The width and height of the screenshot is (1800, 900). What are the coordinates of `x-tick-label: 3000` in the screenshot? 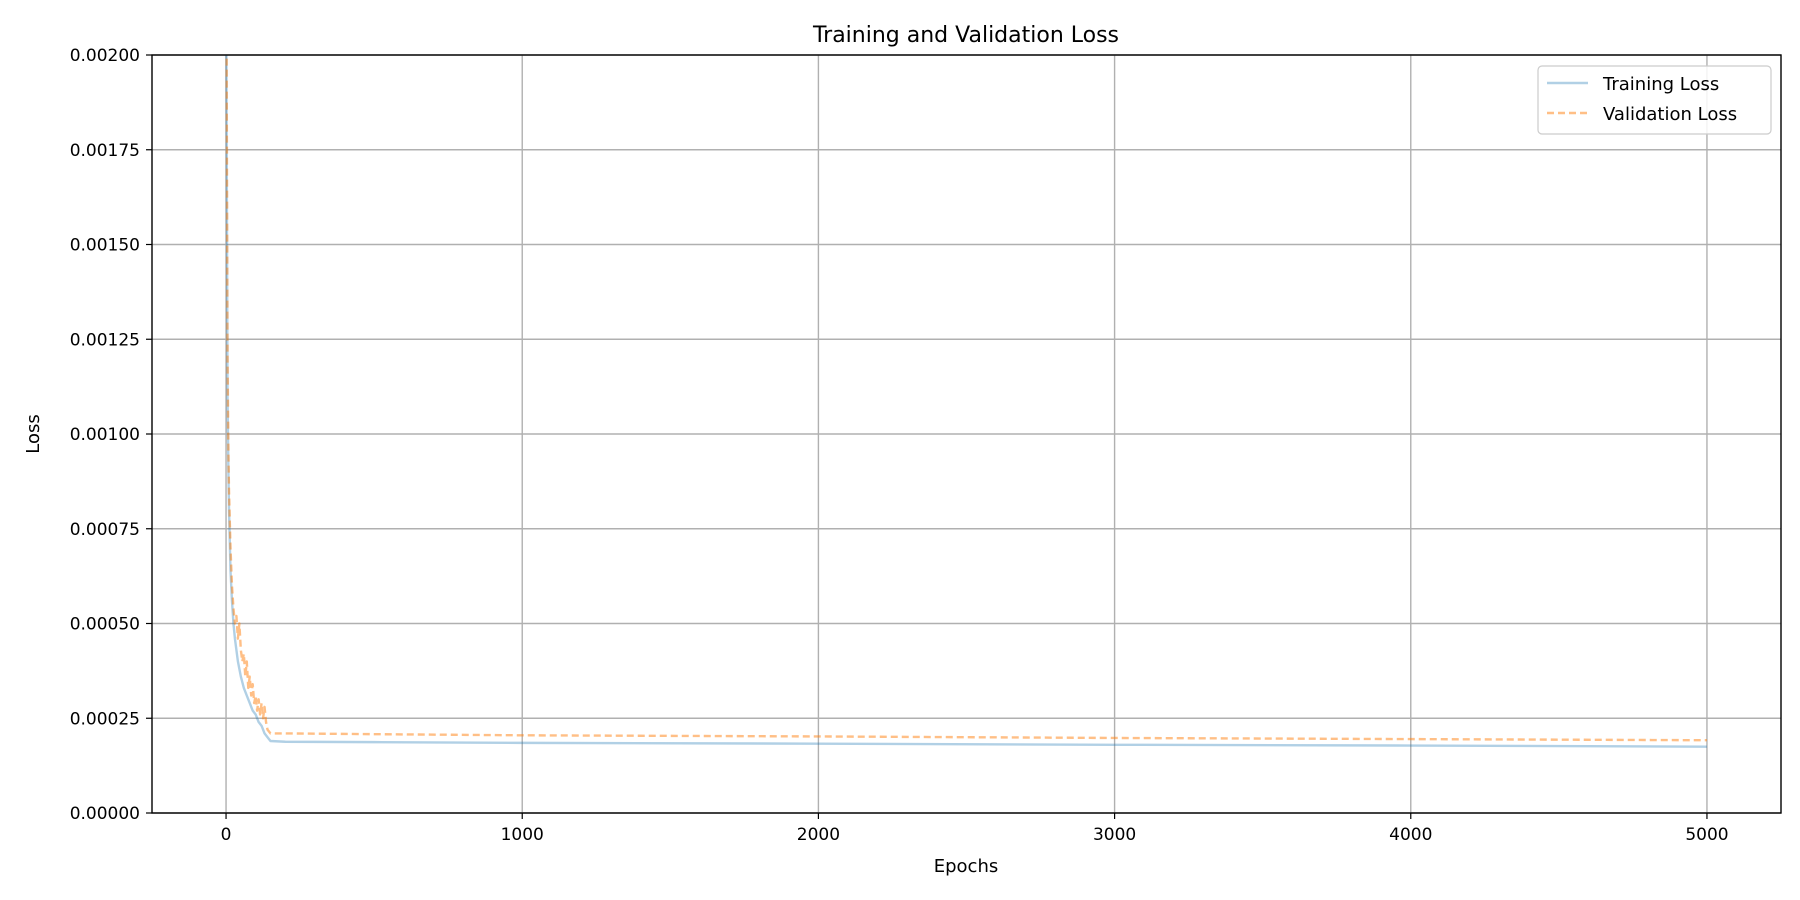 It's located at (1114, 835).